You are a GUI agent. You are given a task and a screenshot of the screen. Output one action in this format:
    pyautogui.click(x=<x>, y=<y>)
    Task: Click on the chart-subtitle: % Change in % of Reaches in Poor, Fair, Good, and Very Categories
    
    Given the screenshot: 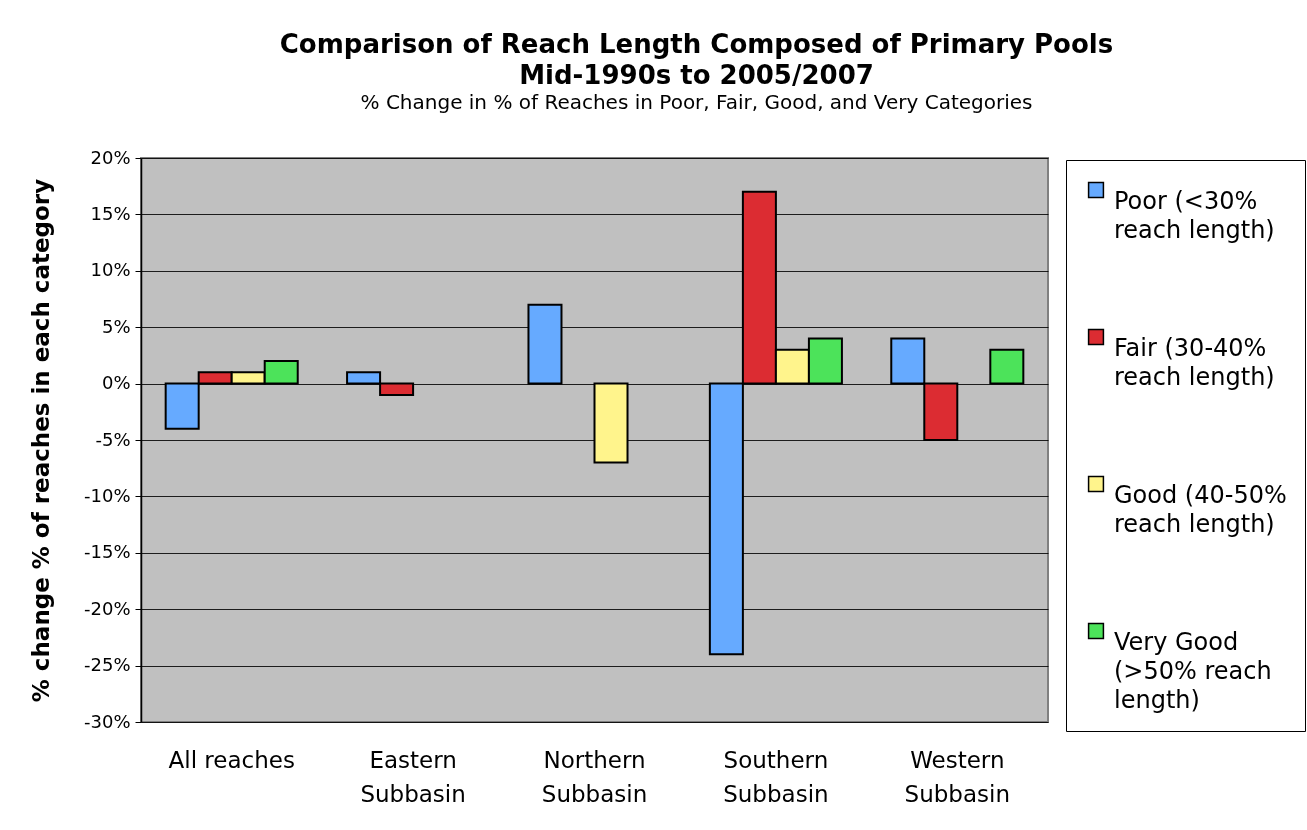 What is the action you would take?
    pyautogui.click(x=696, y=102)
    